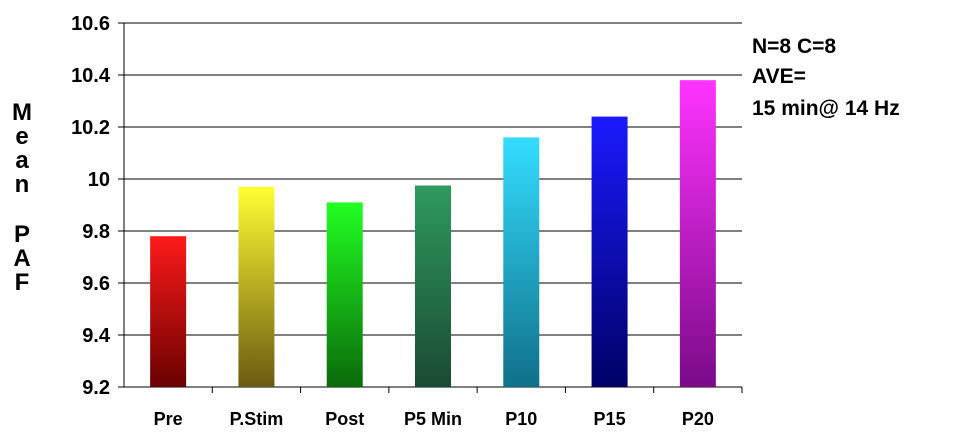 This screenshot has height=434, width=958. What do you see at coordinates (521, 419) in the screenshot?
I see `x-tick-label: P10` at bounding box center [521, 419].